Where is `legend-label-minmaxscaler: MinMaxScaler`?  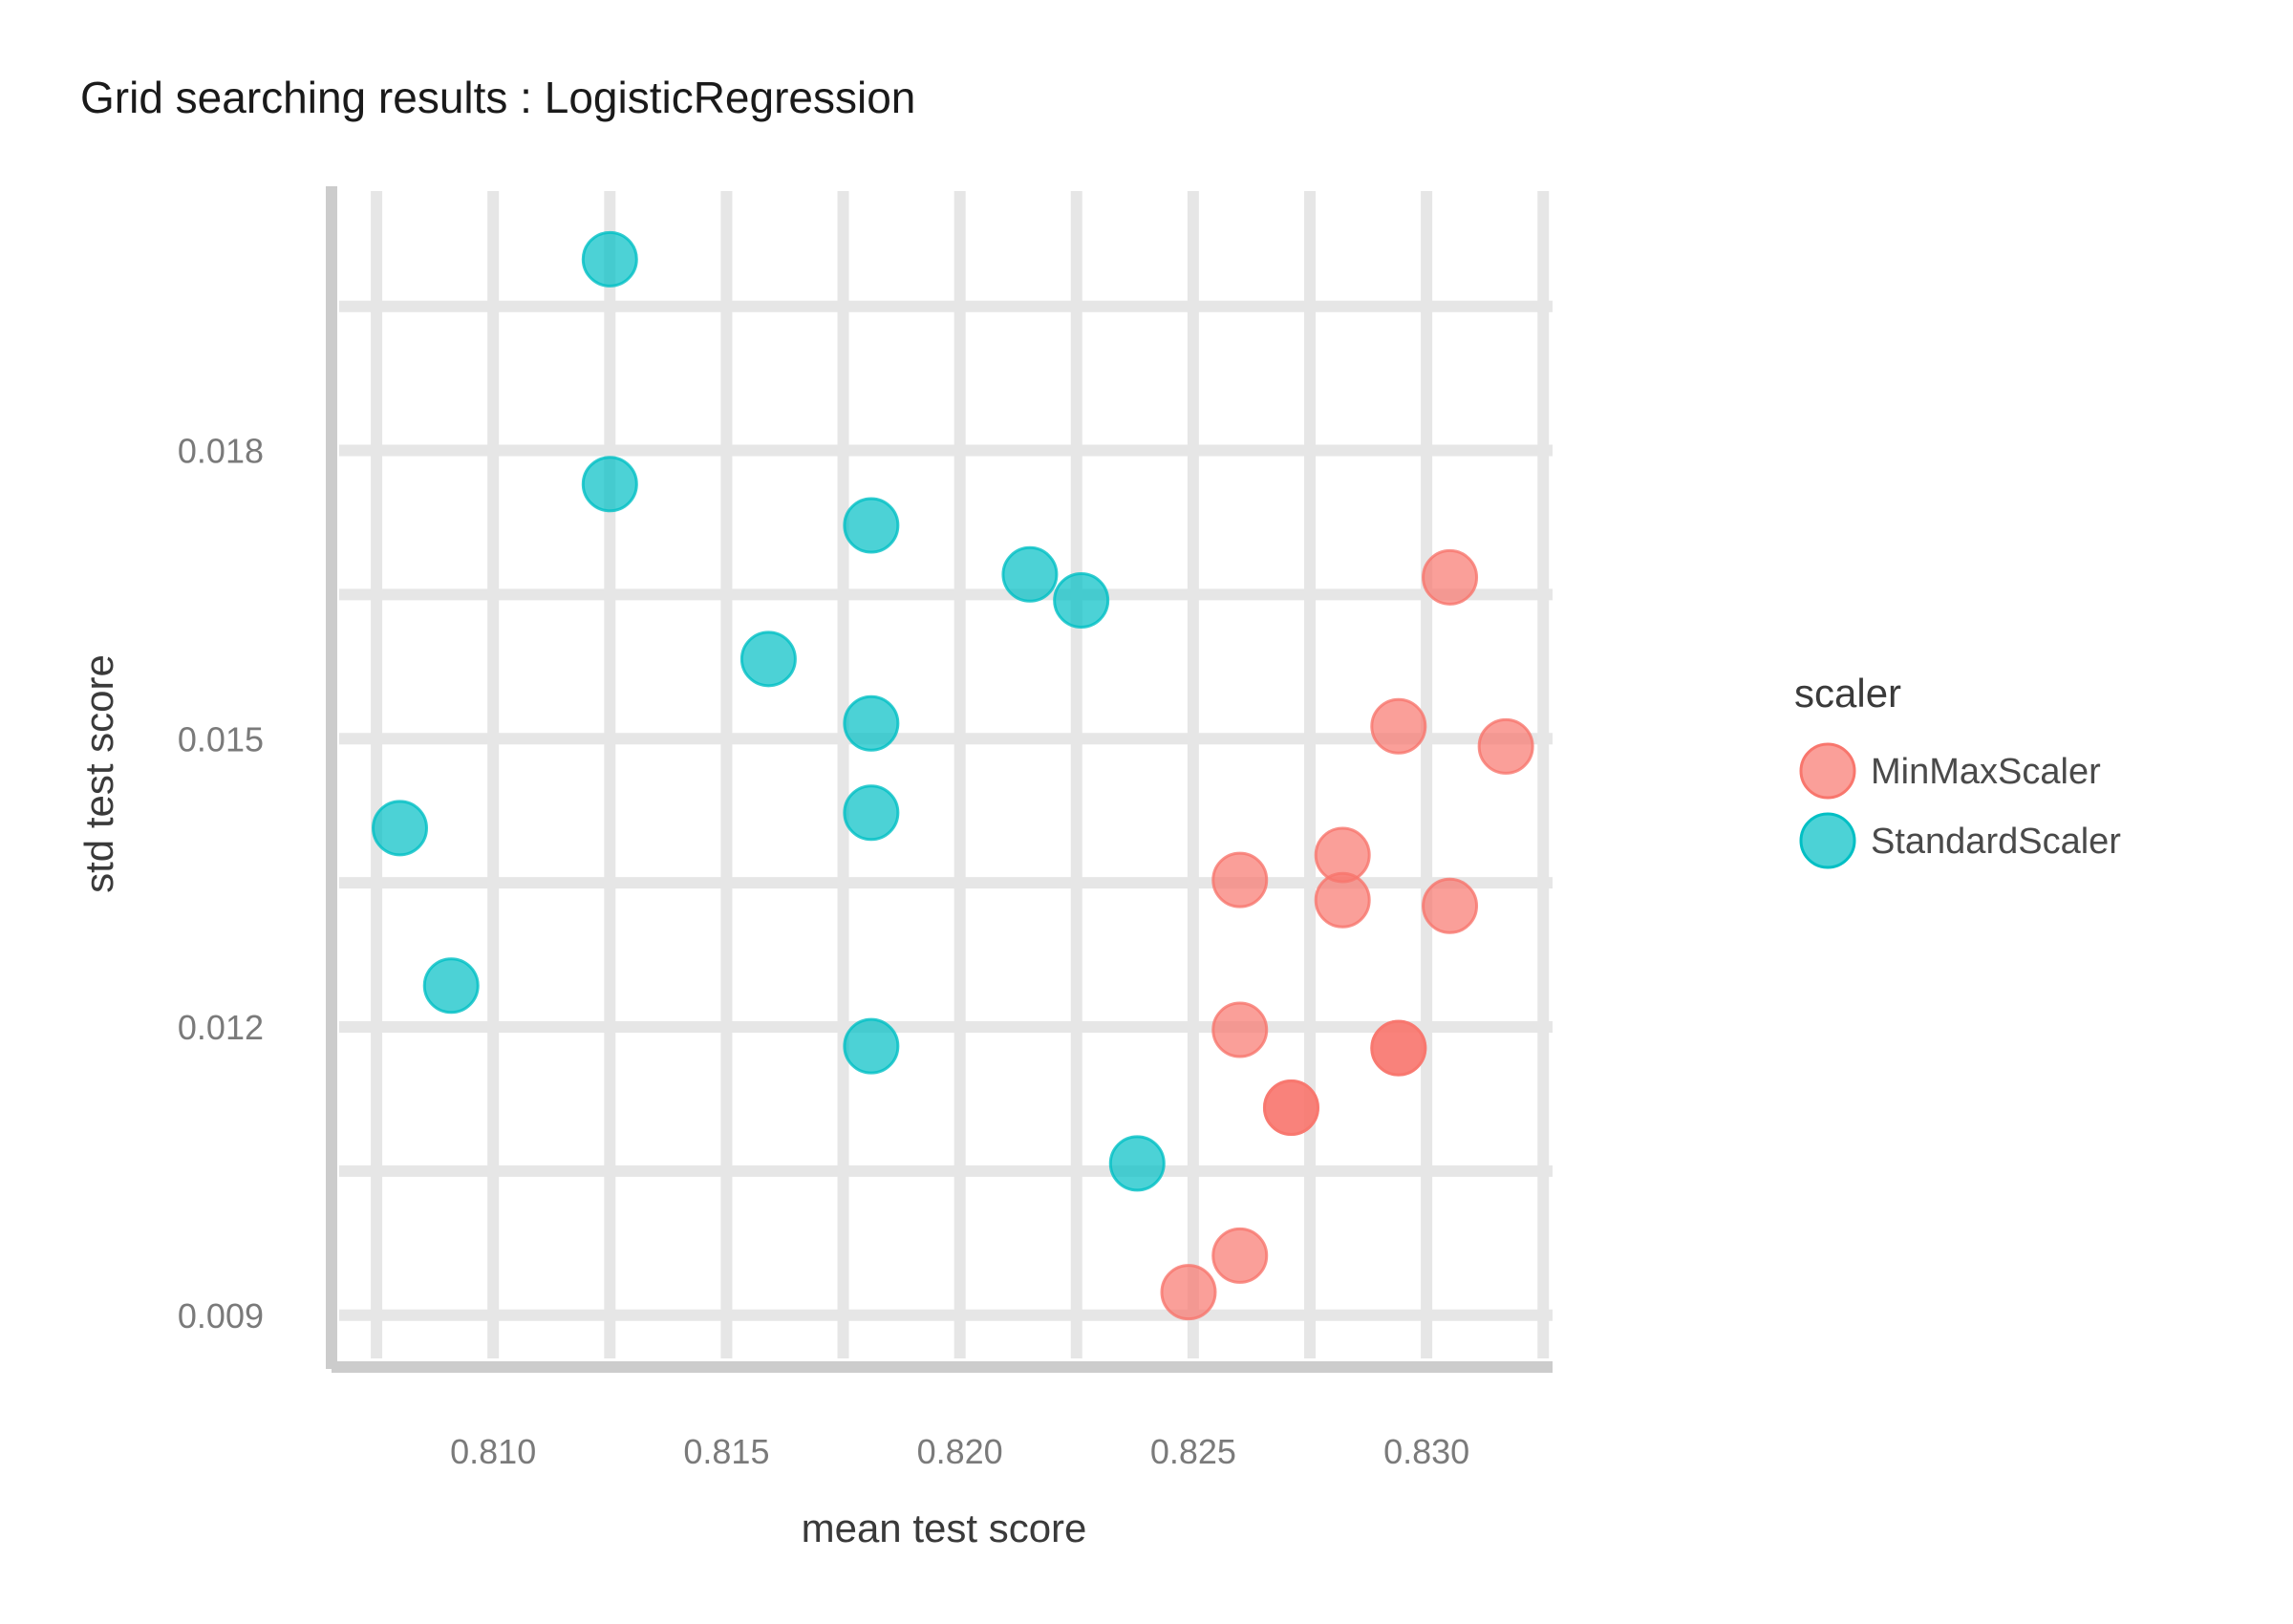
legend-label-minmaxscaler: MinMaxScaler is located at coordinates (1986, 772).